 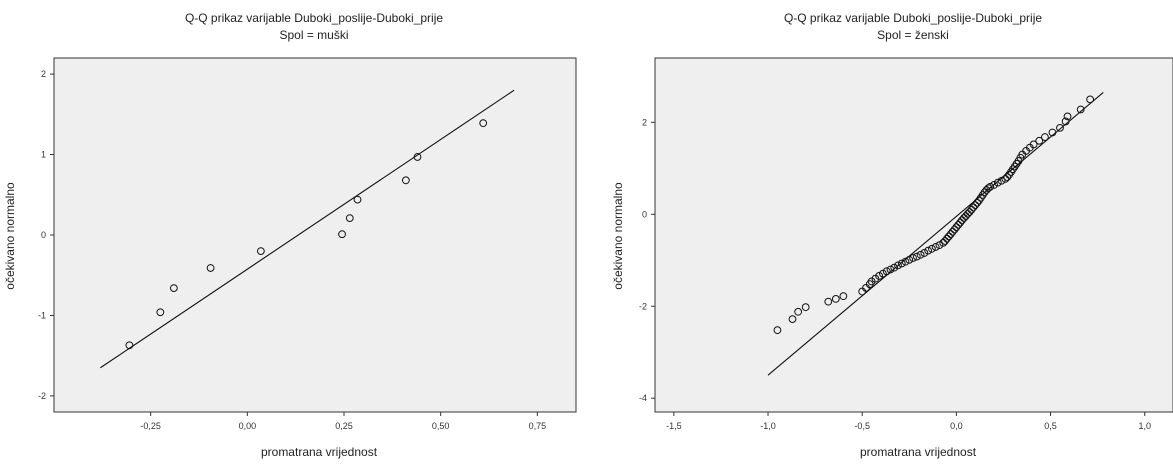 I want to click on chart-subtitle: Spol = muški, so click(x=313, y=35).